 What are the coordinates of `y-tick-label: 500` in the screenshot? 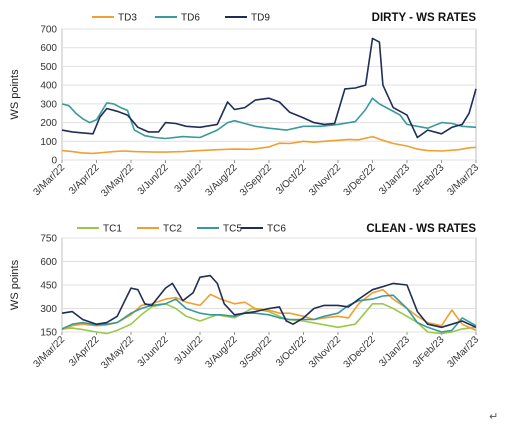 It's located at (48, 67).